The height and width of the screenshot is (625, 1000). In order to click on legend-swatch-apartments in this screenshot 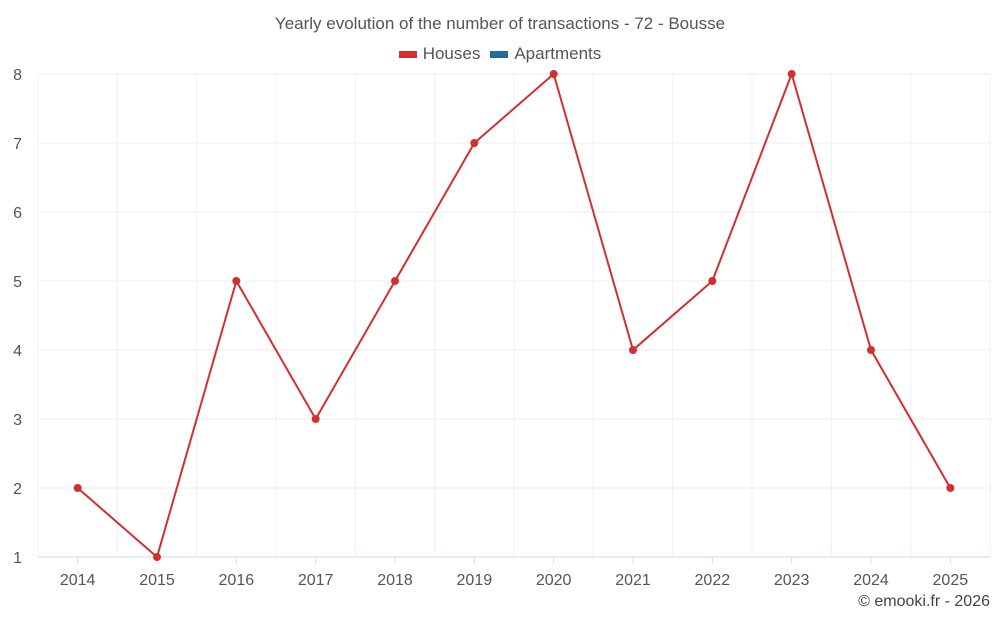, I will do `click(499, 54)`.